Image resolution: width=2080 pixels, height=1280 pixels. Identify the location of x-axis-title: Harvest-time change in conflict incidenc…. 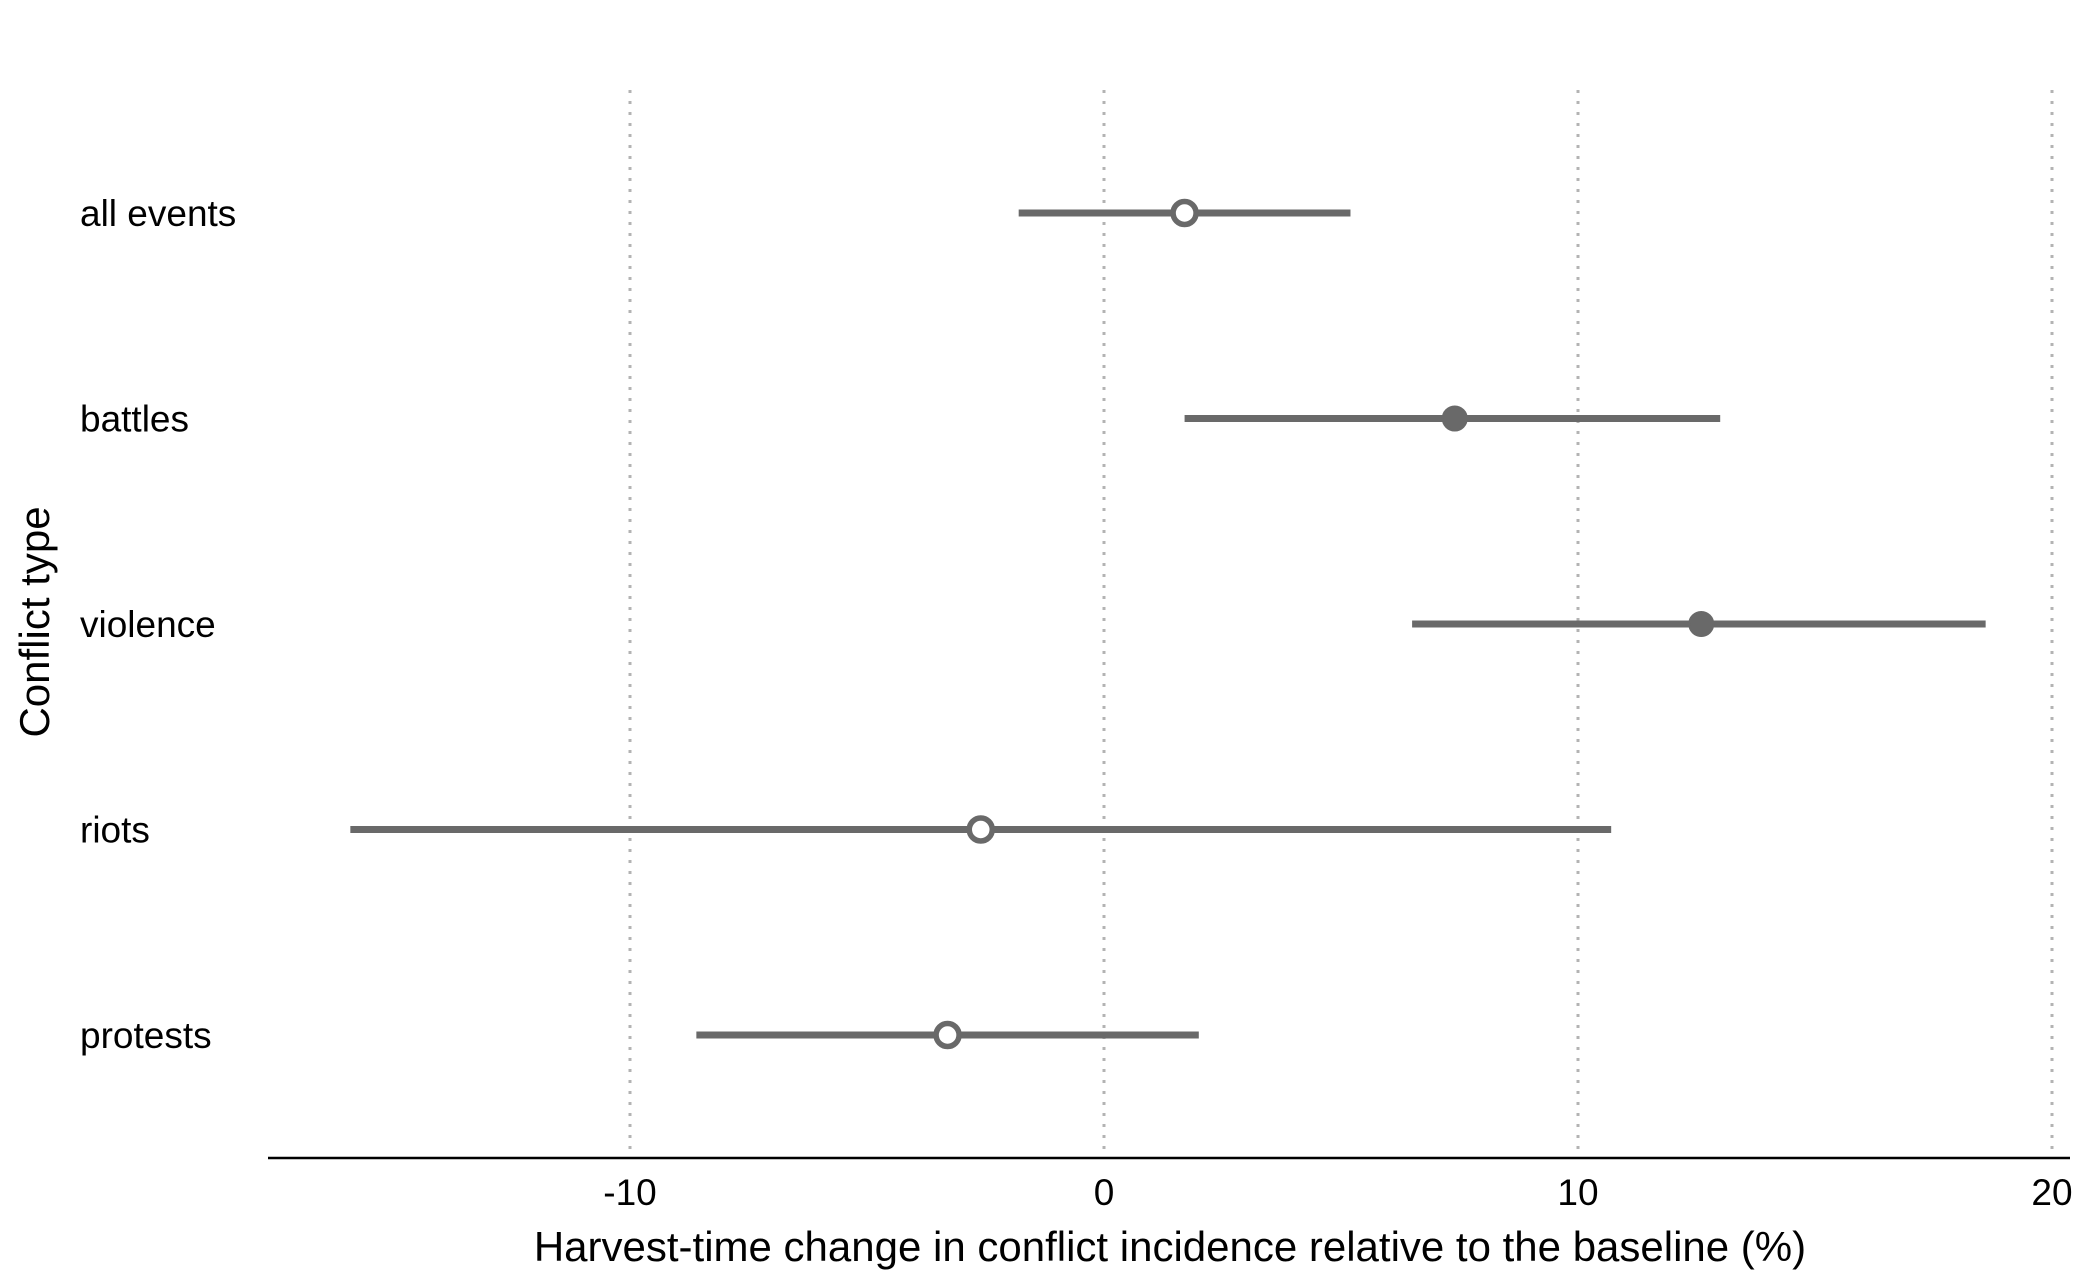
(1170, 1246).